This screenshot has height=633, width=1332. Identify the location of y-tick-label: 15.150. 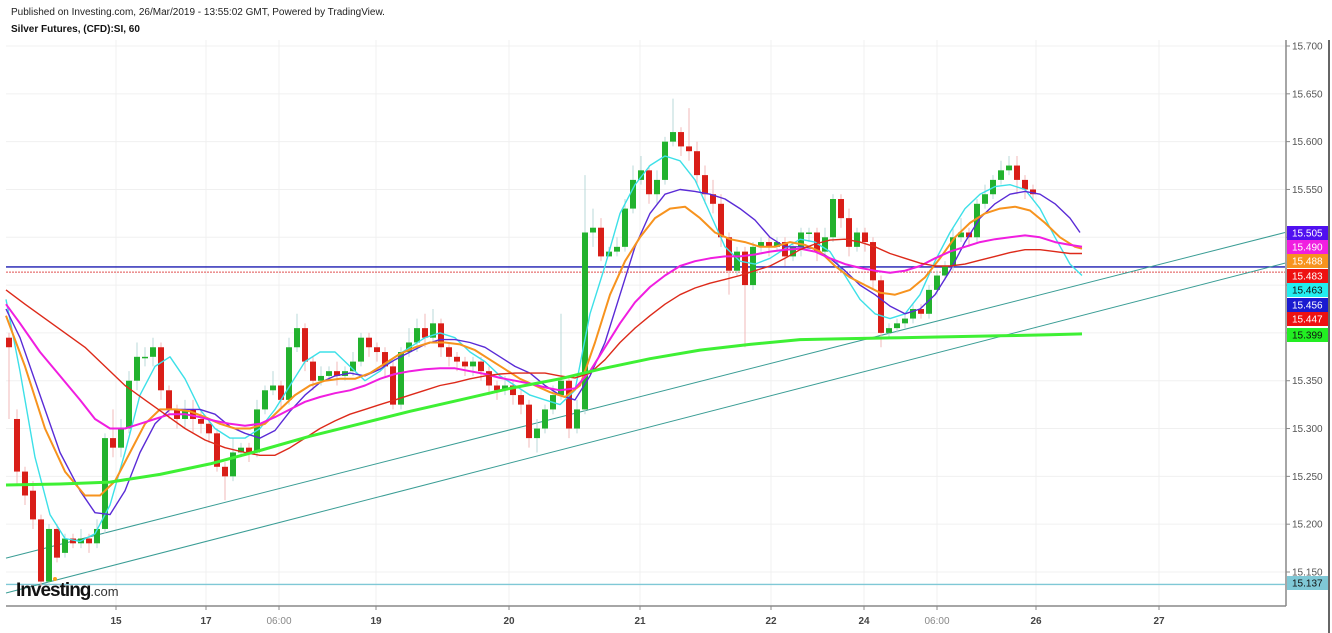
(1307, 572).